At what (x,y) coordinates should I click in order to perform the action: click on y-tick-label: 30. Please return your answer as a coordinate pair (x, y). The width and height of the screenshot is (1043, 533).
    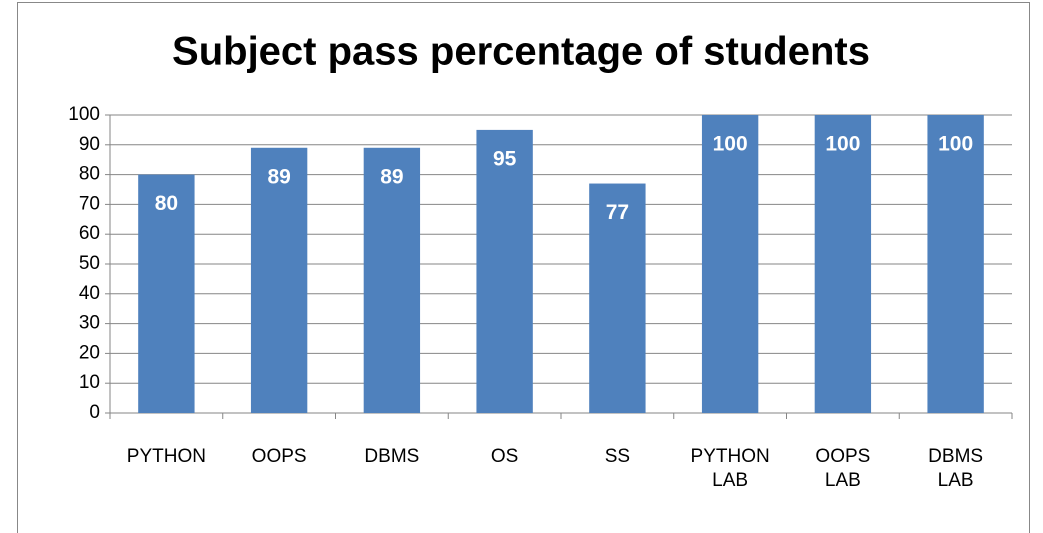
    Looking at the image, I should click on (89, 323).